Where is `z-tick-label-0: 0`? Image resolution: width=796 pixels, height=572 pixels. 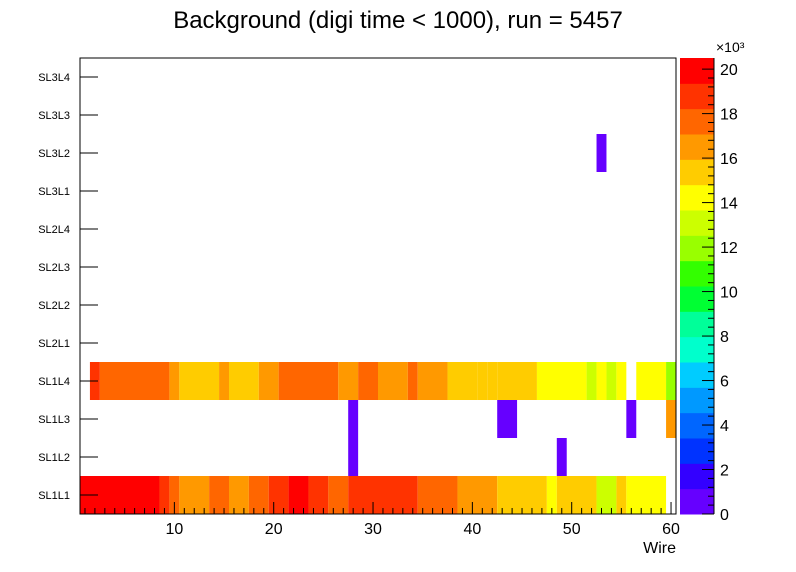
z-tick-label-0: 0 is located at coordinates (724, 515).